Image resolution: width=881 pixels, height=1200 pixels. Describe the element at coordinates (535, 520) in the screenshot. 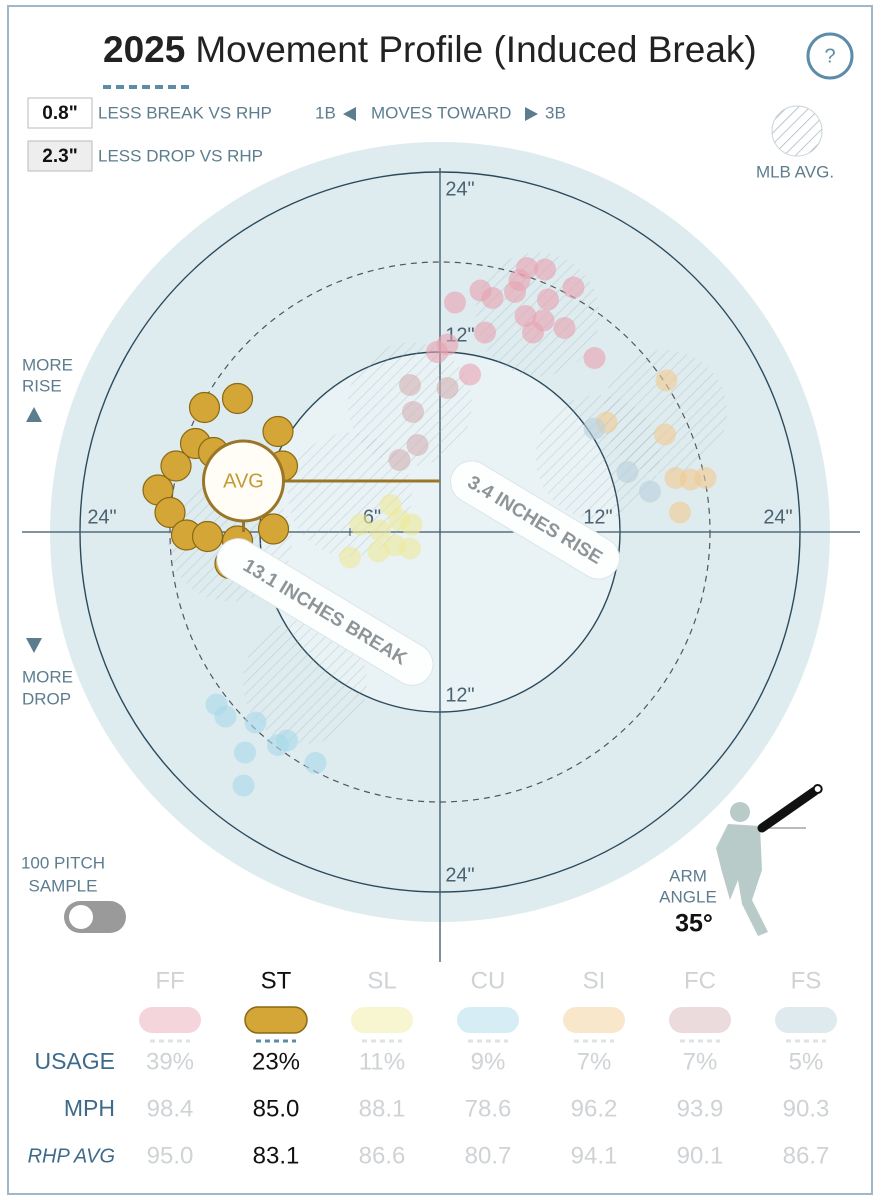

I see `annotation-pill` at that location.